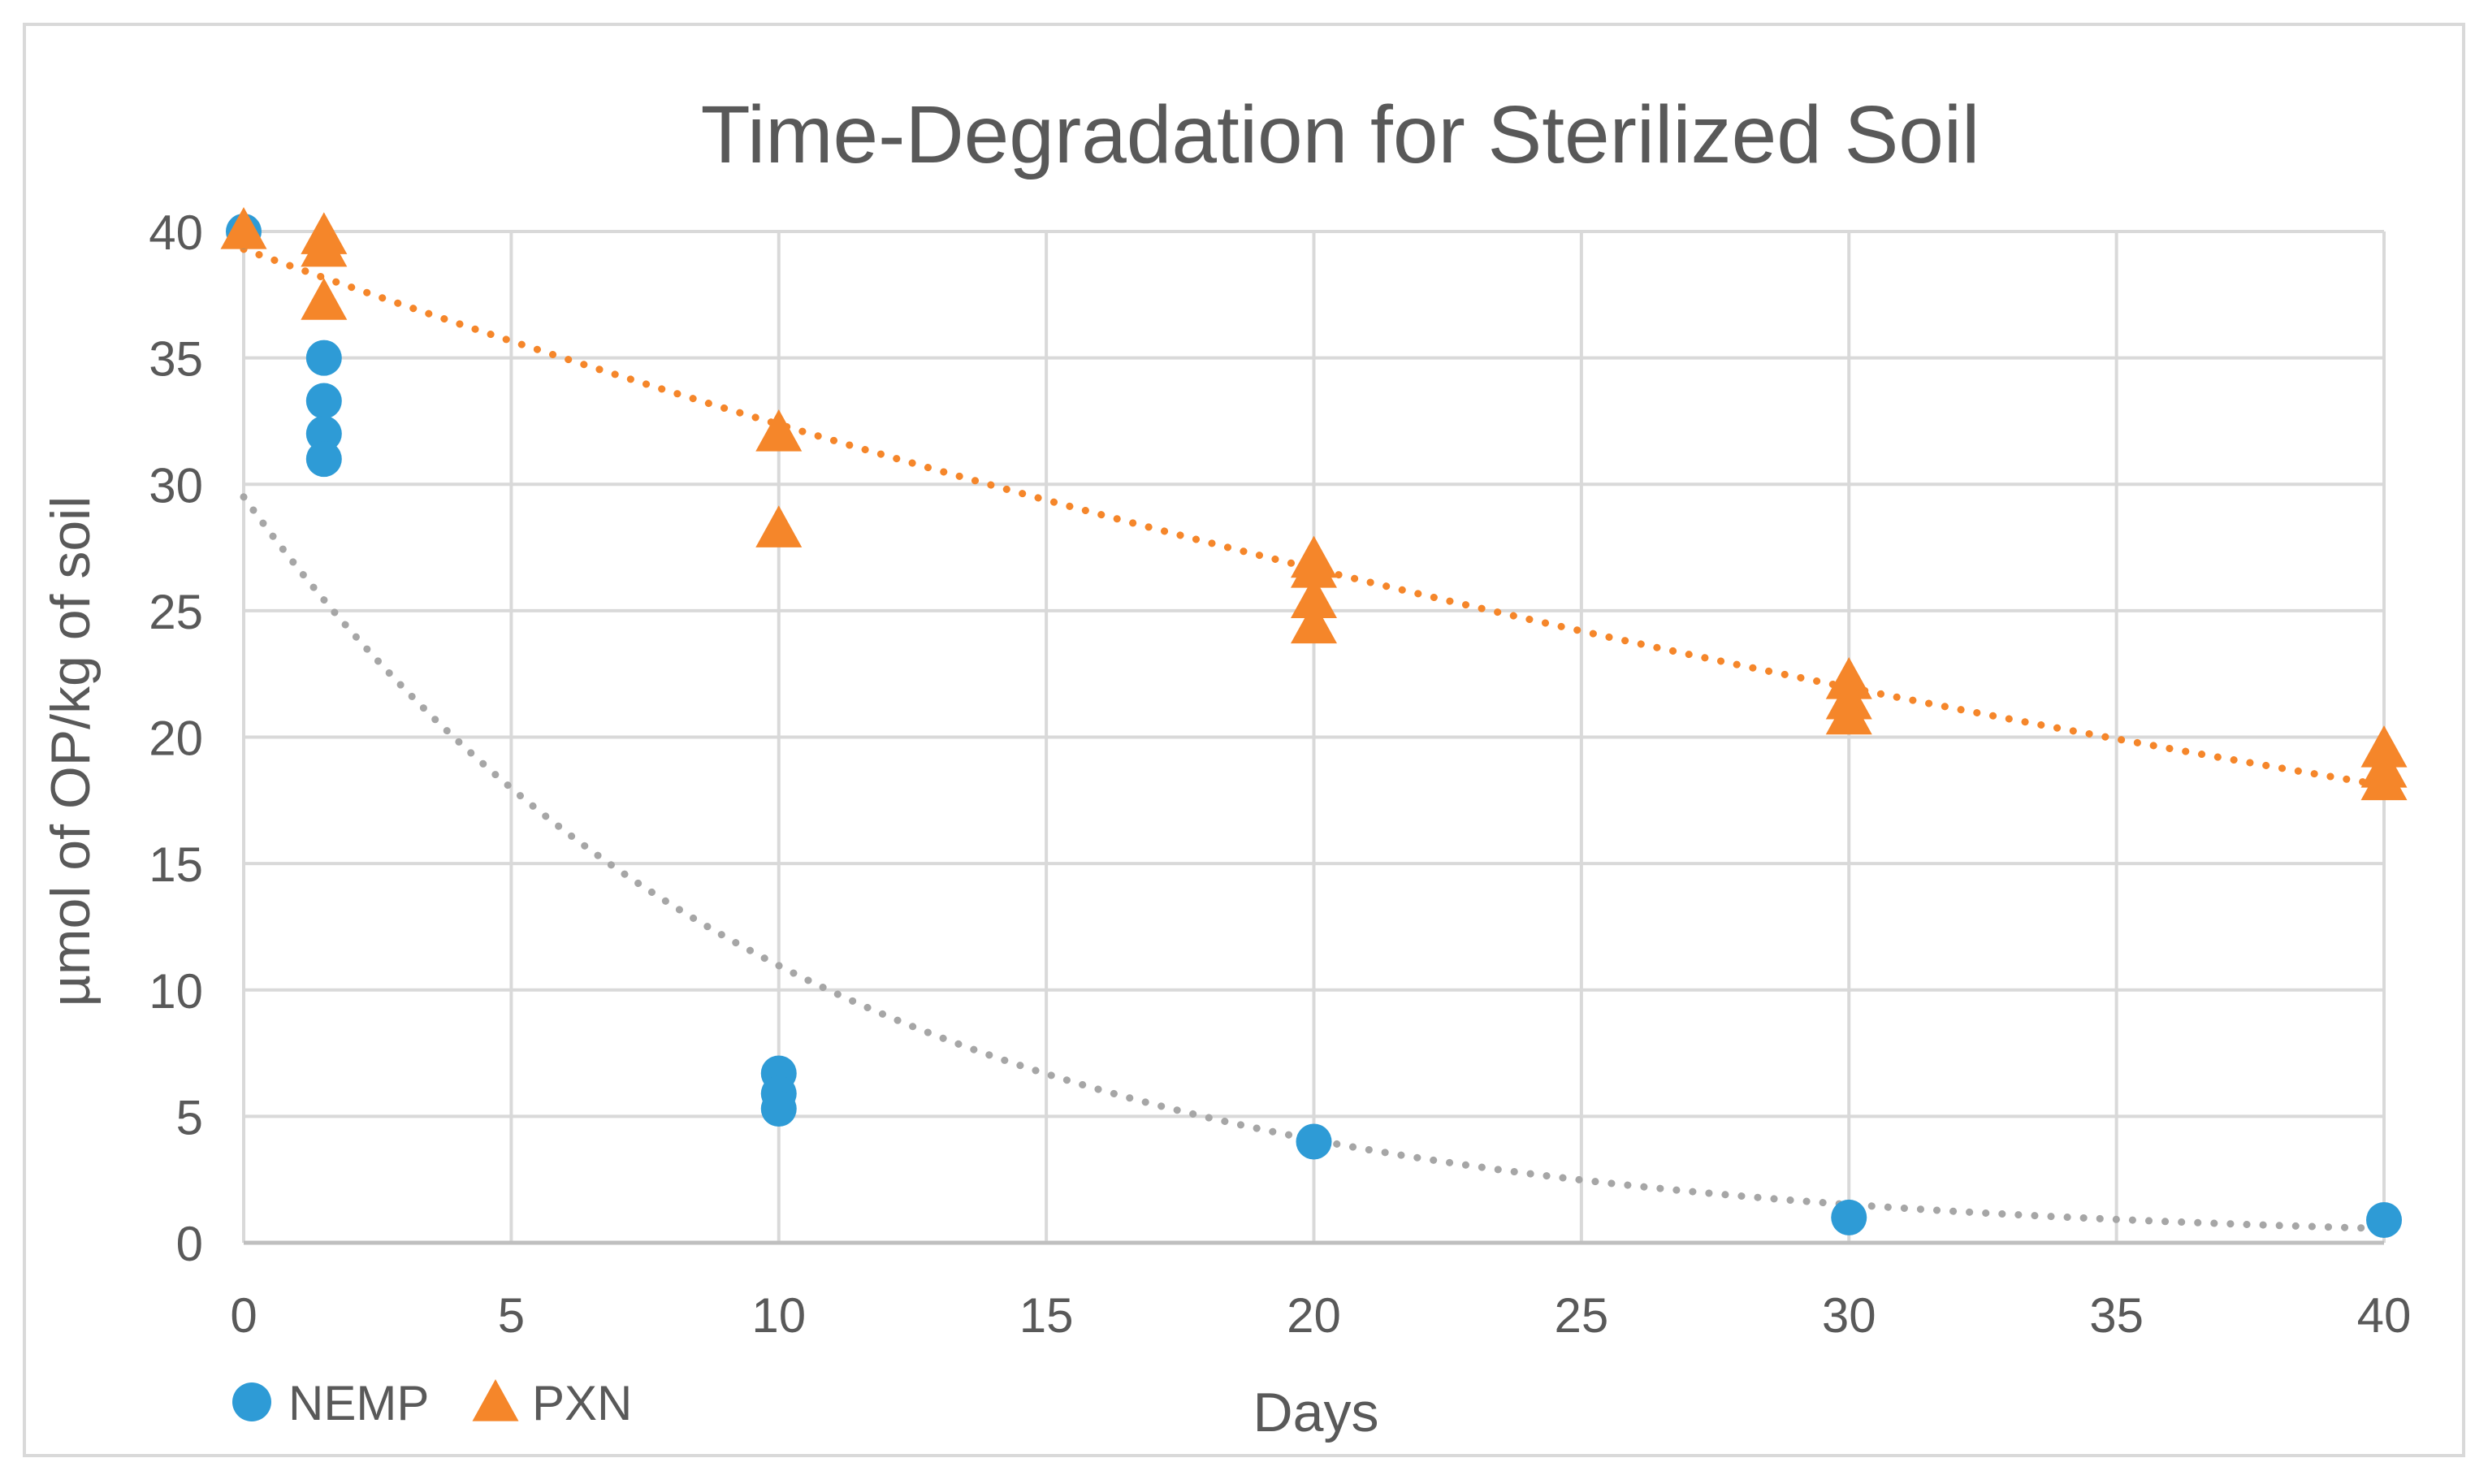  What do you see at coordinates (1341, 134) in the screenshot?
I see `chart-title: Time-Degradation for Sterilized Soil` at bounding box center [1341, 134].